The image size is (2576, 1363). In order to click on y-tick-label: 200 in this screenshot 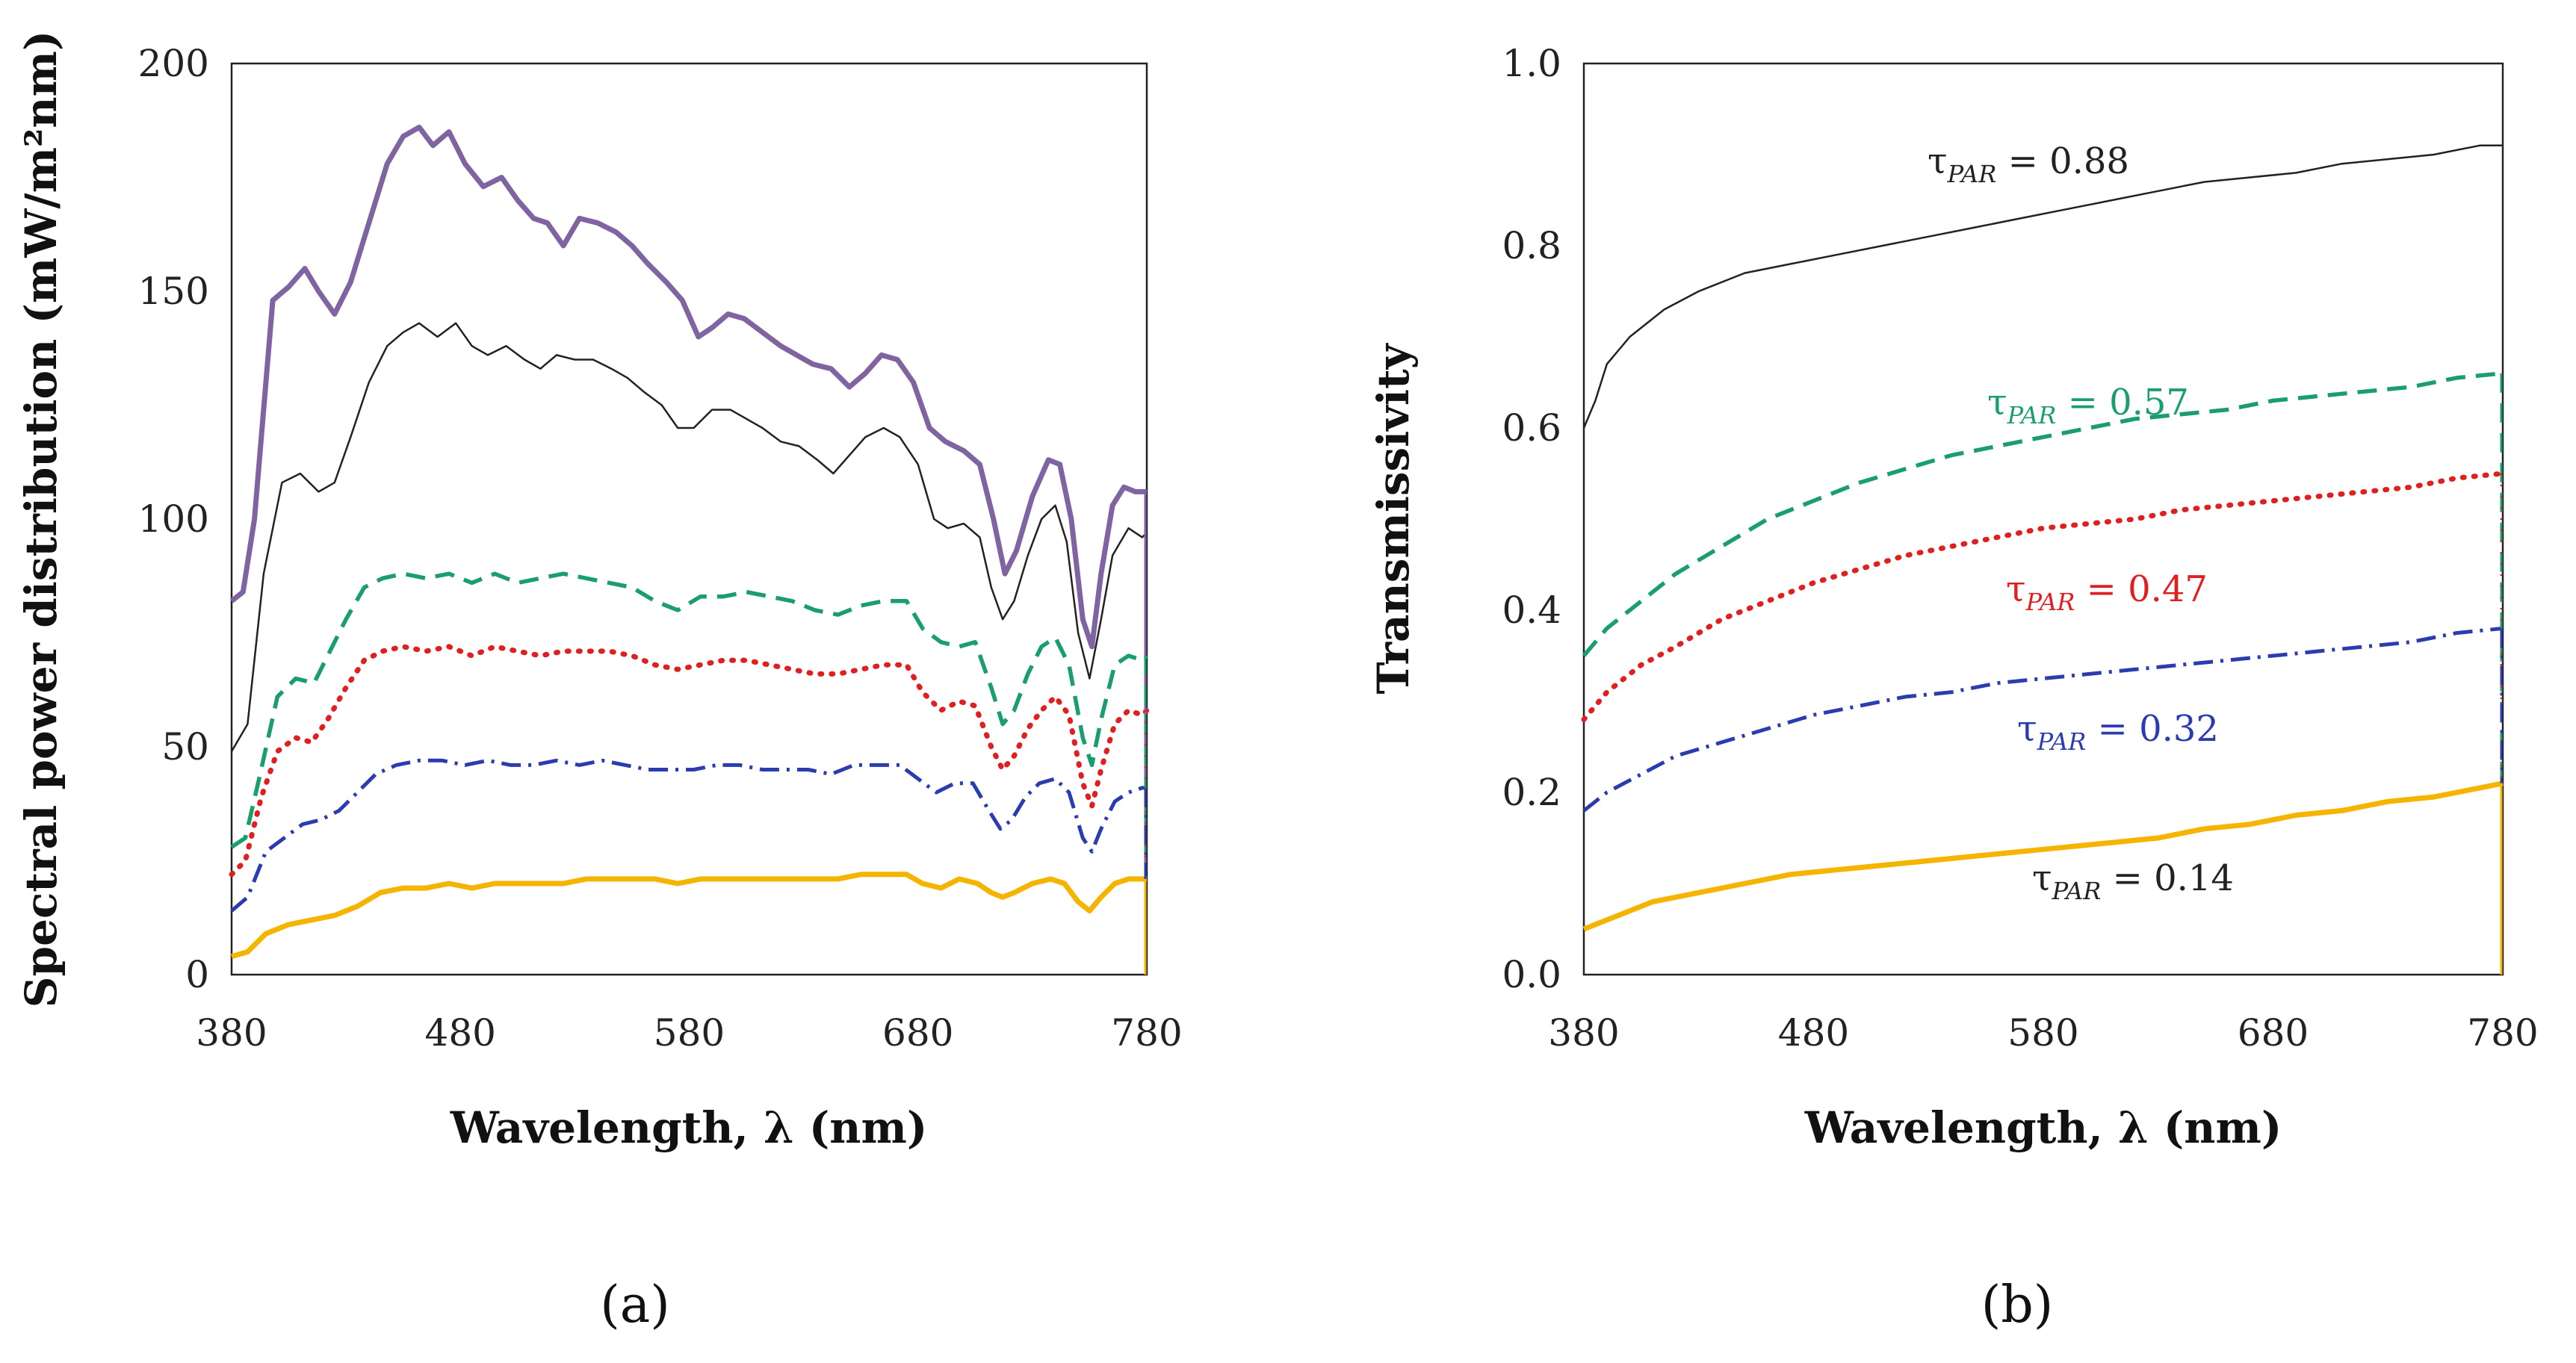, I will do `click(173, 63)`.